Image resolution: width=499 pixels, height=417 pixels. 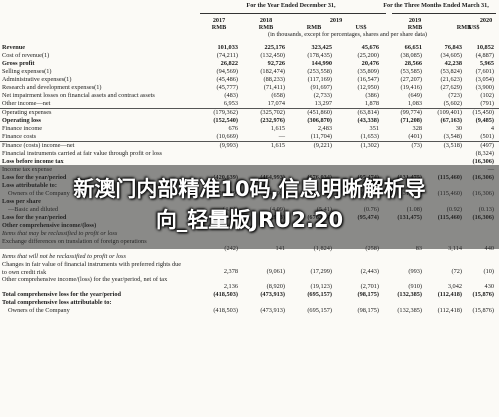 I want to click on row-value: 66,651, so click(x=413, y=47).